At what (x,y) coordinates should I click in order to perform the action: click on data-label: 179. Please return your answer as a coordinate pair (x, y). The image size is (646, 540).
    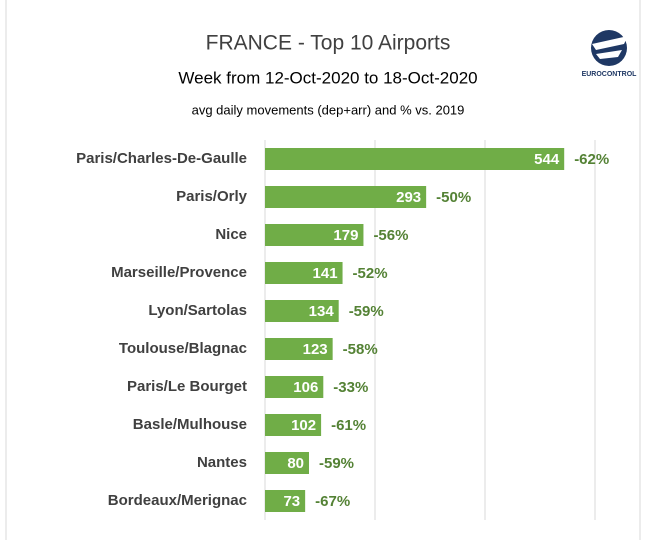
    Looking at the image, I should click on (345, 235).